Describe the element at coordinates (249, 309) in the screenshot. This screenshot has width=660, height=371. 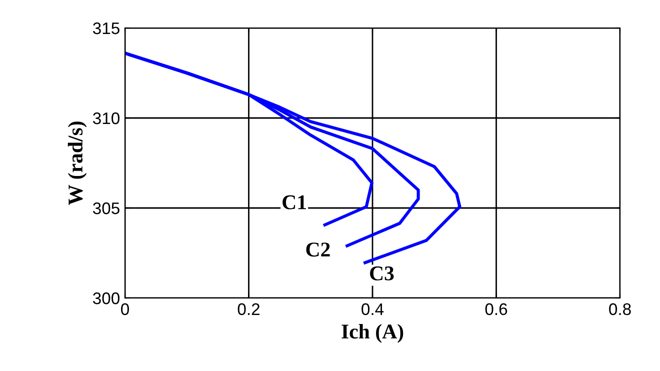
I see `x-tick-label: 0.2` at that location.